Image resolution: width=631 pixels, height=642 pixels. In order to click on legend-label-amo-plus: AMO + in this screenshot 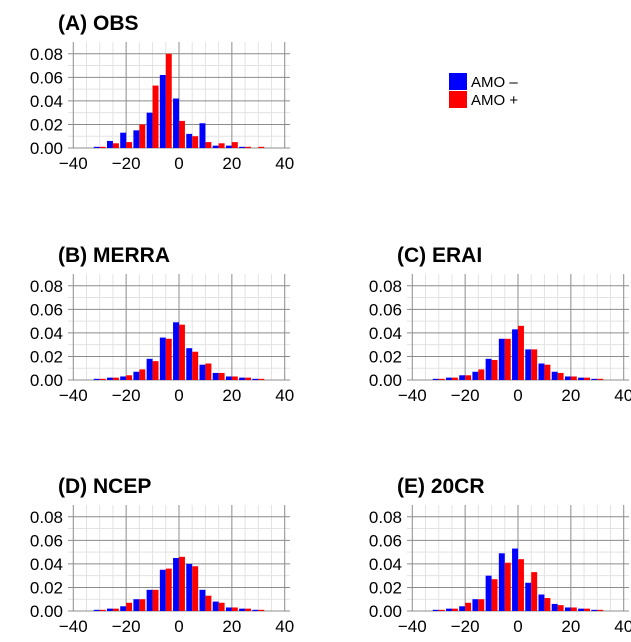, I will do `click(494, 100)`.